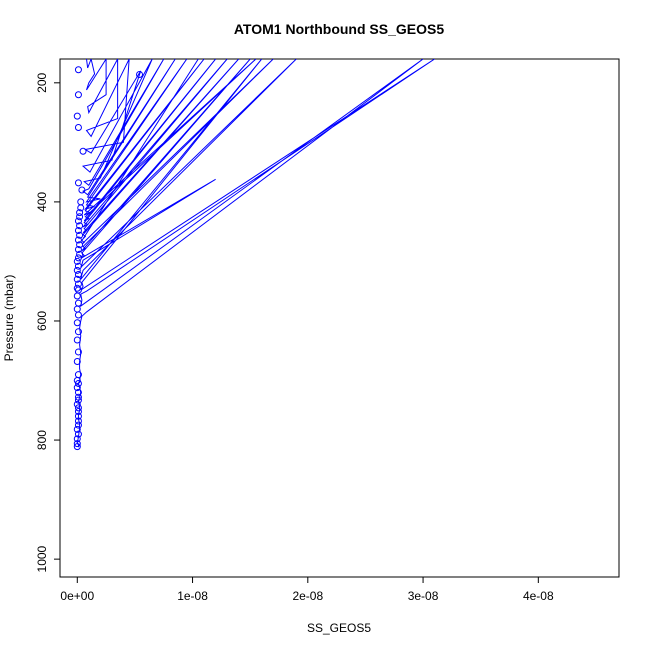 This screenshot has height=650, width=650. Describe the element at coordinates (339, 628) in the screenshot. I see `x-axis-label: SS_GEOS5` at that location.